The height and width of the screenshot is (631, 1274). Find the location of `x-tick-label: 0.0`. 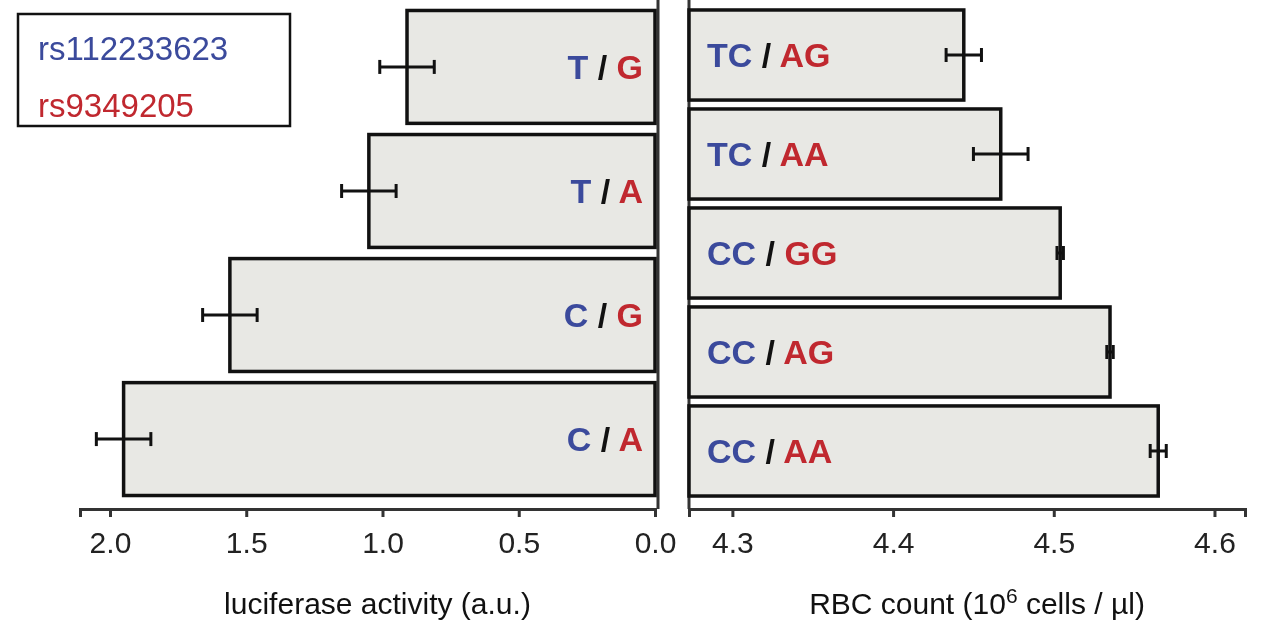

x-tick-label: 0.0 is located at coordinates (655, 542).